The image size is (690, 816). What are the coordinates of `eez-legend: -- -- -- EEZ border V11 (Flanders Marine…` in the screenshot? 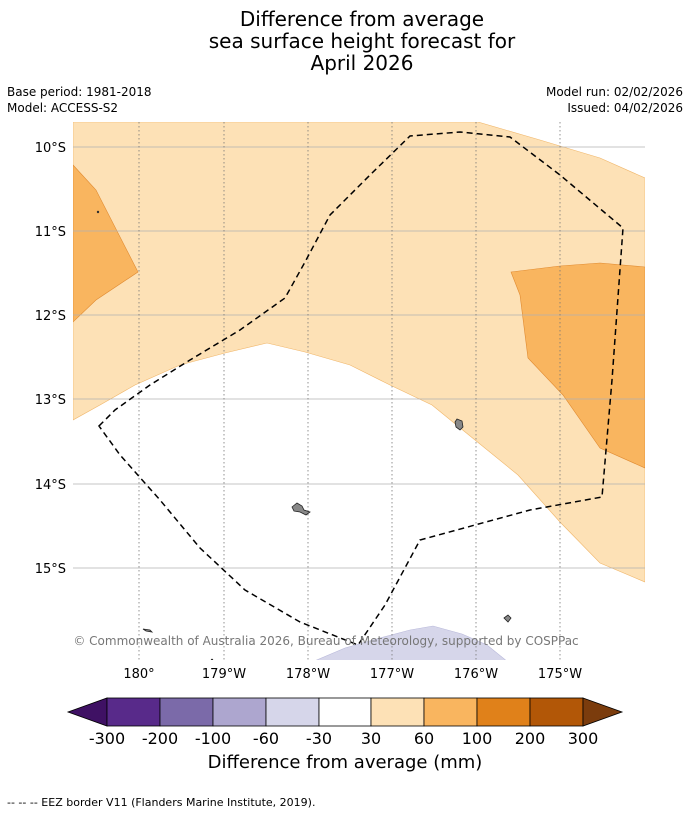 It's located at (161, 802).